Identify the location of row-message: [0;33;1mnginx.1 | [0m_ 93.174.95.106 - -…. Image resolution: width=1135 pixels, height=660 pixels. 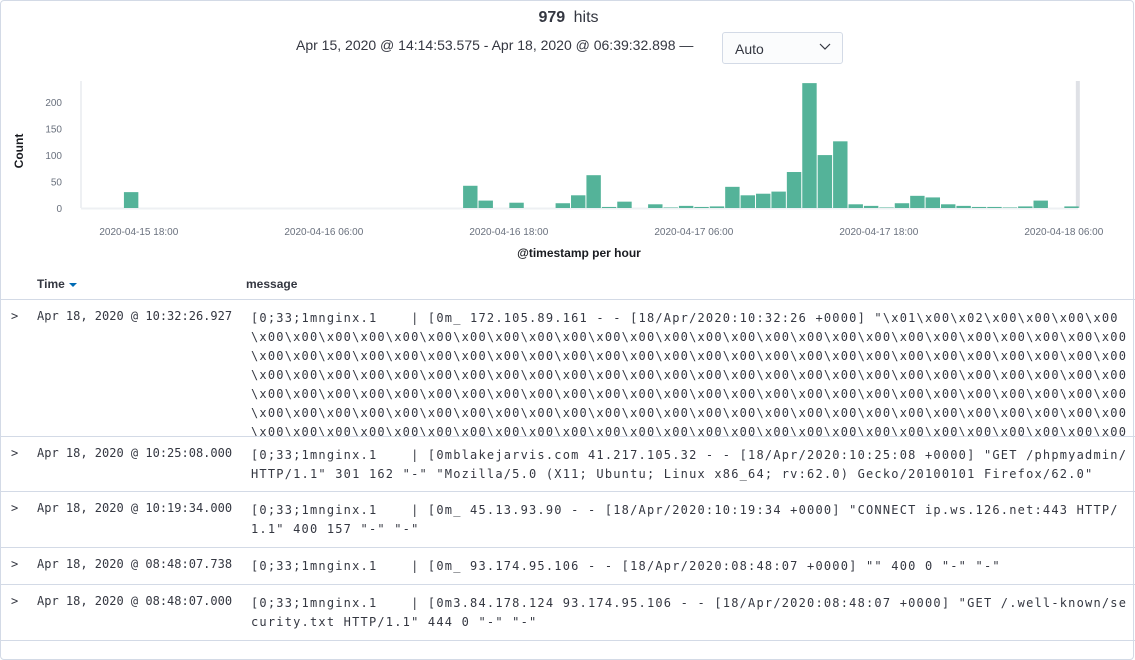
(626, 566).